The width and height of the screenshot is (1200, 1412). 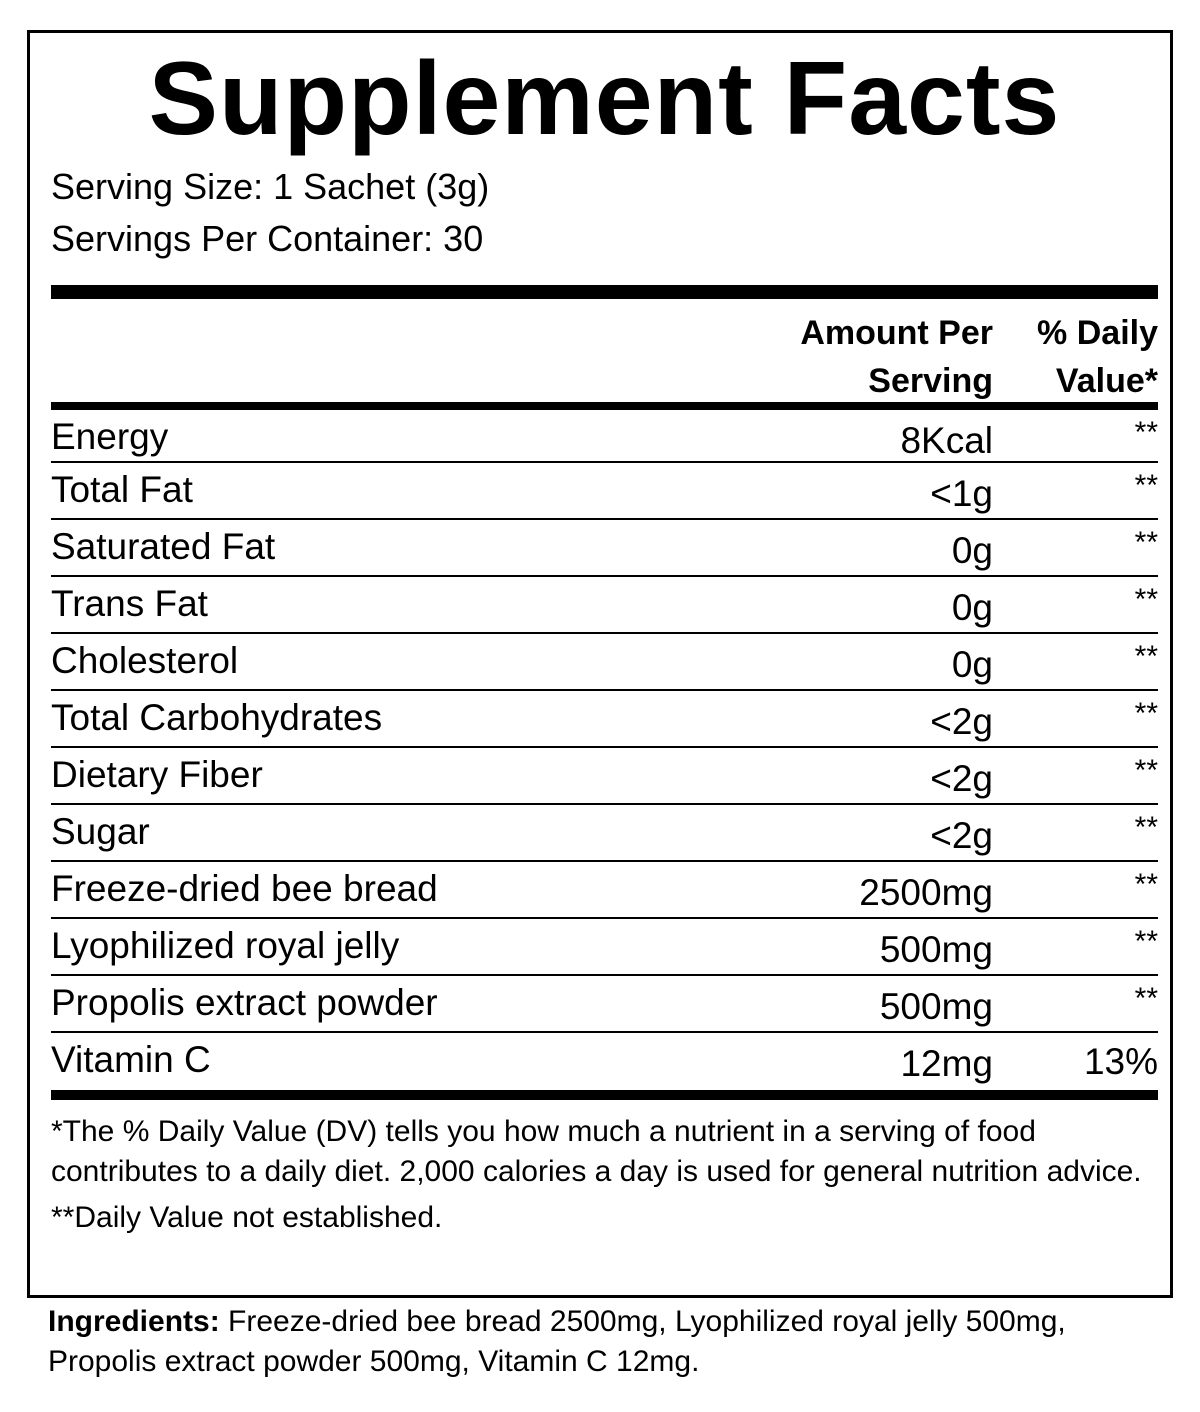 What do you see at coordinates (604, 947) in the screenshot?
I see `table-row: Lyophilized royal jelly 500mg **` at bounding box center [604, 947].